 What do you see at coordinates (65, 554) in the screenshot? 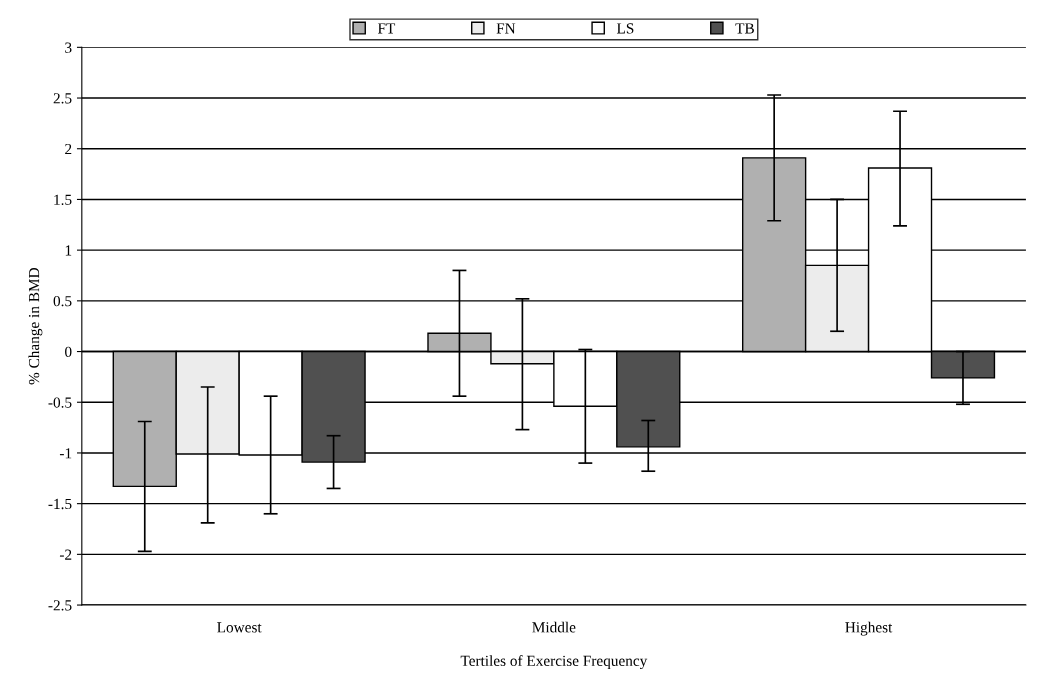
I see `y-tick-label: -2` at bounding box center [65, 554].